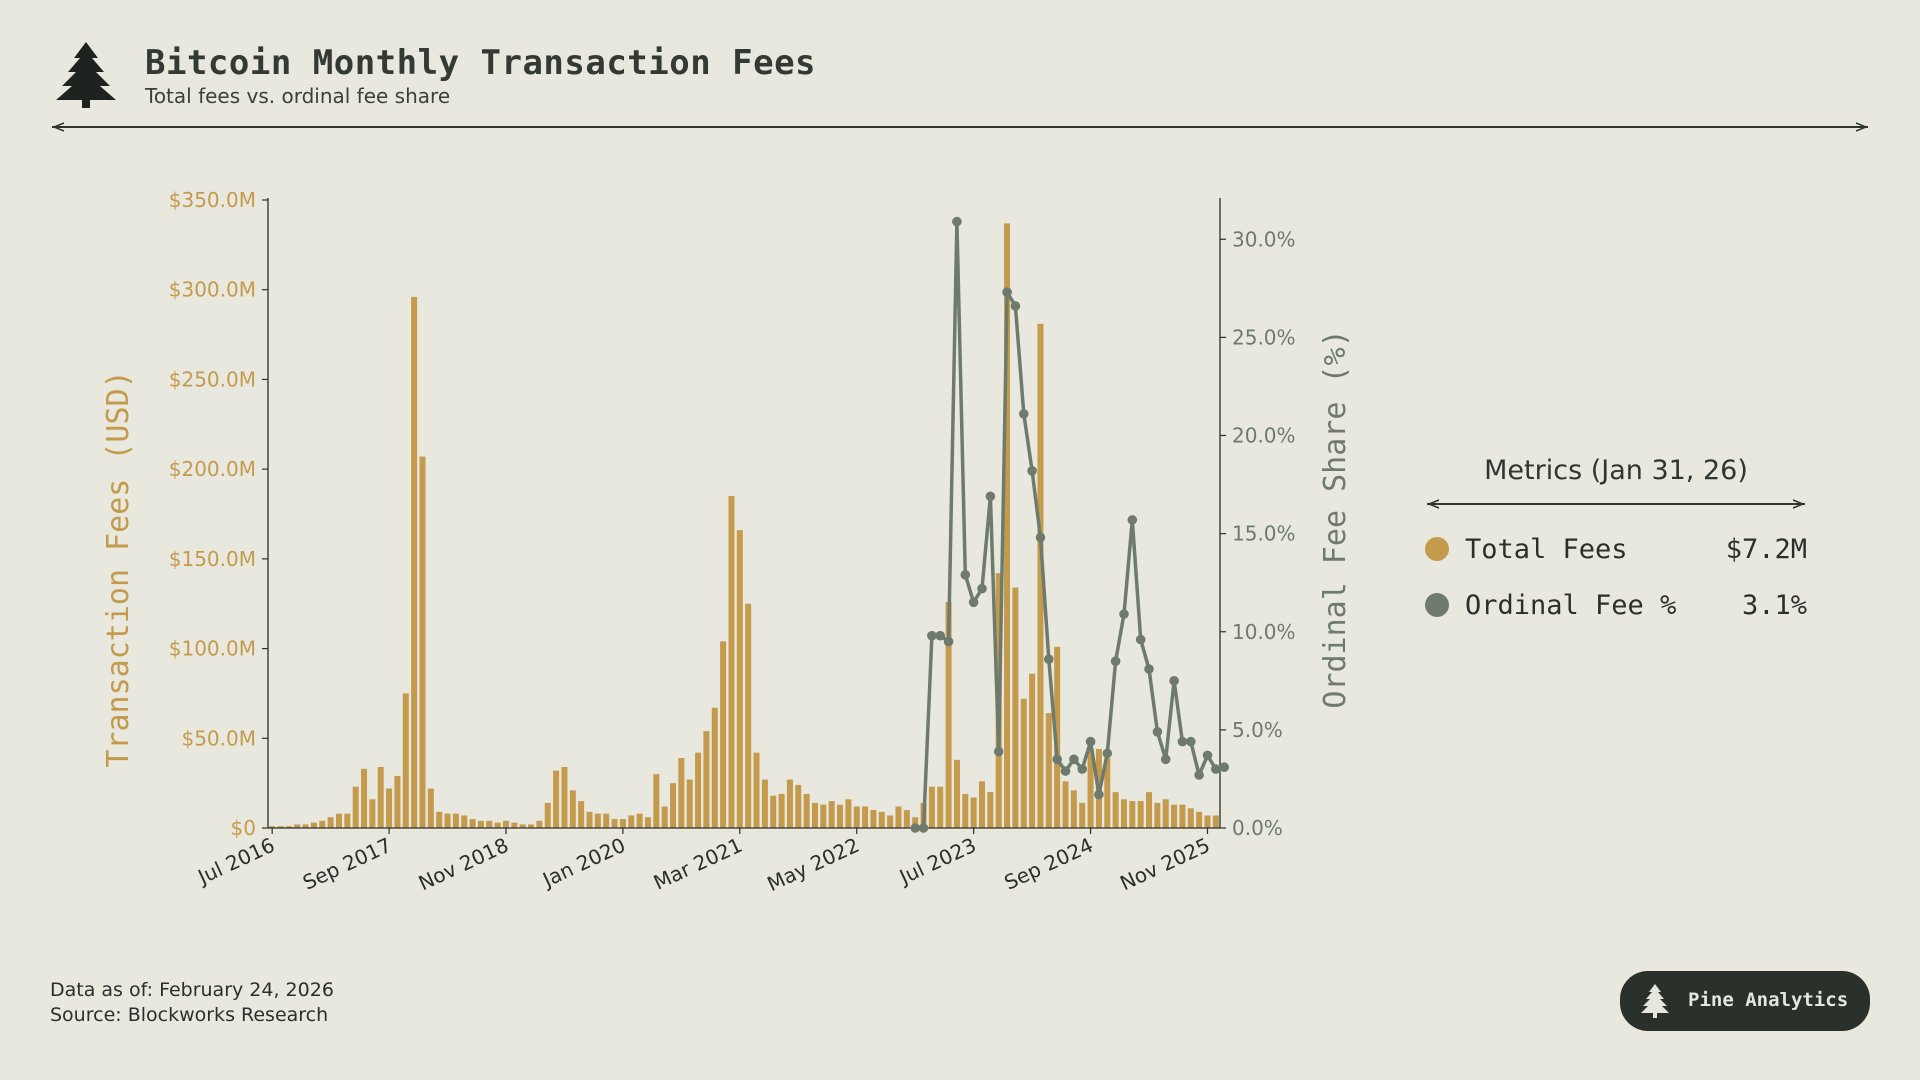  Describe the element at coordinates (1264, 632) in the screenshot. I see `y-right-tick-label: 10.0%` at that location.